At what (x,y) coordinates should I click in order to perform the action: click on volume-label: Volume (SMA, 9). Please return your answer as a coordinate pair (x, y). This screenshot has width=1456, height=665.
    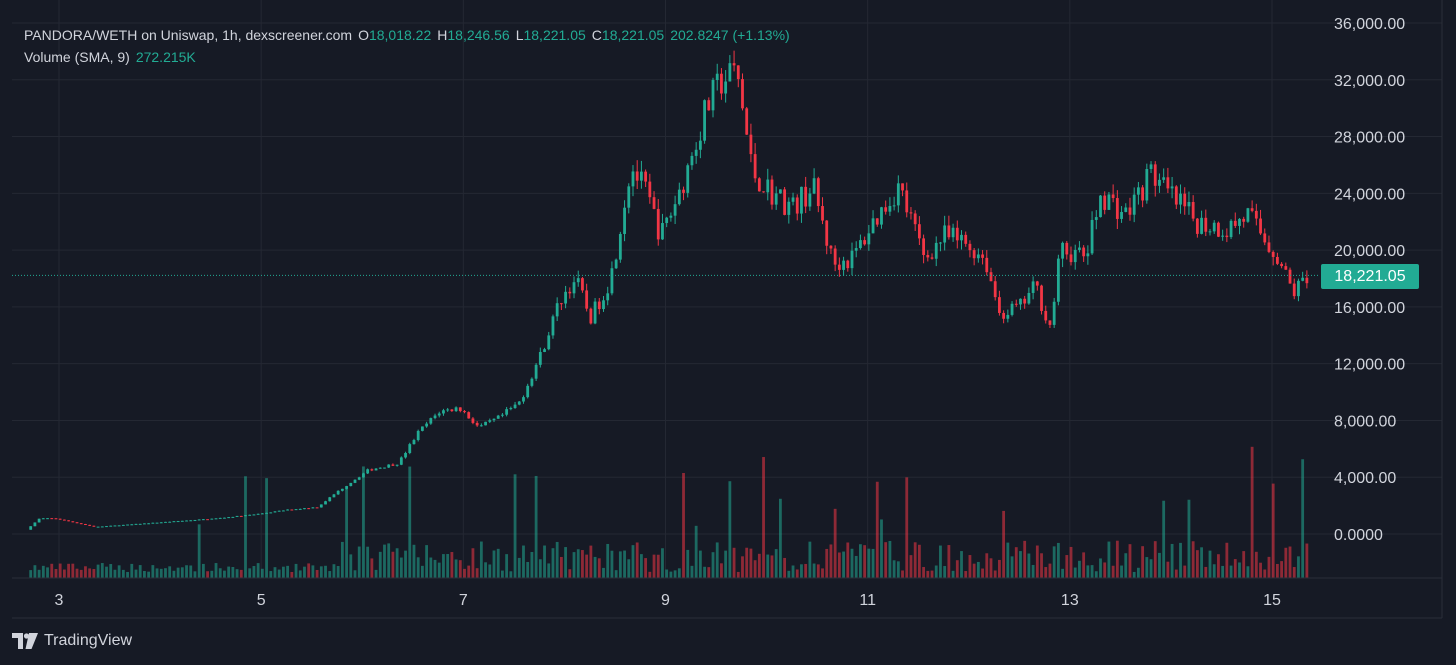
    Looking at the image, I should click on (77, 57).